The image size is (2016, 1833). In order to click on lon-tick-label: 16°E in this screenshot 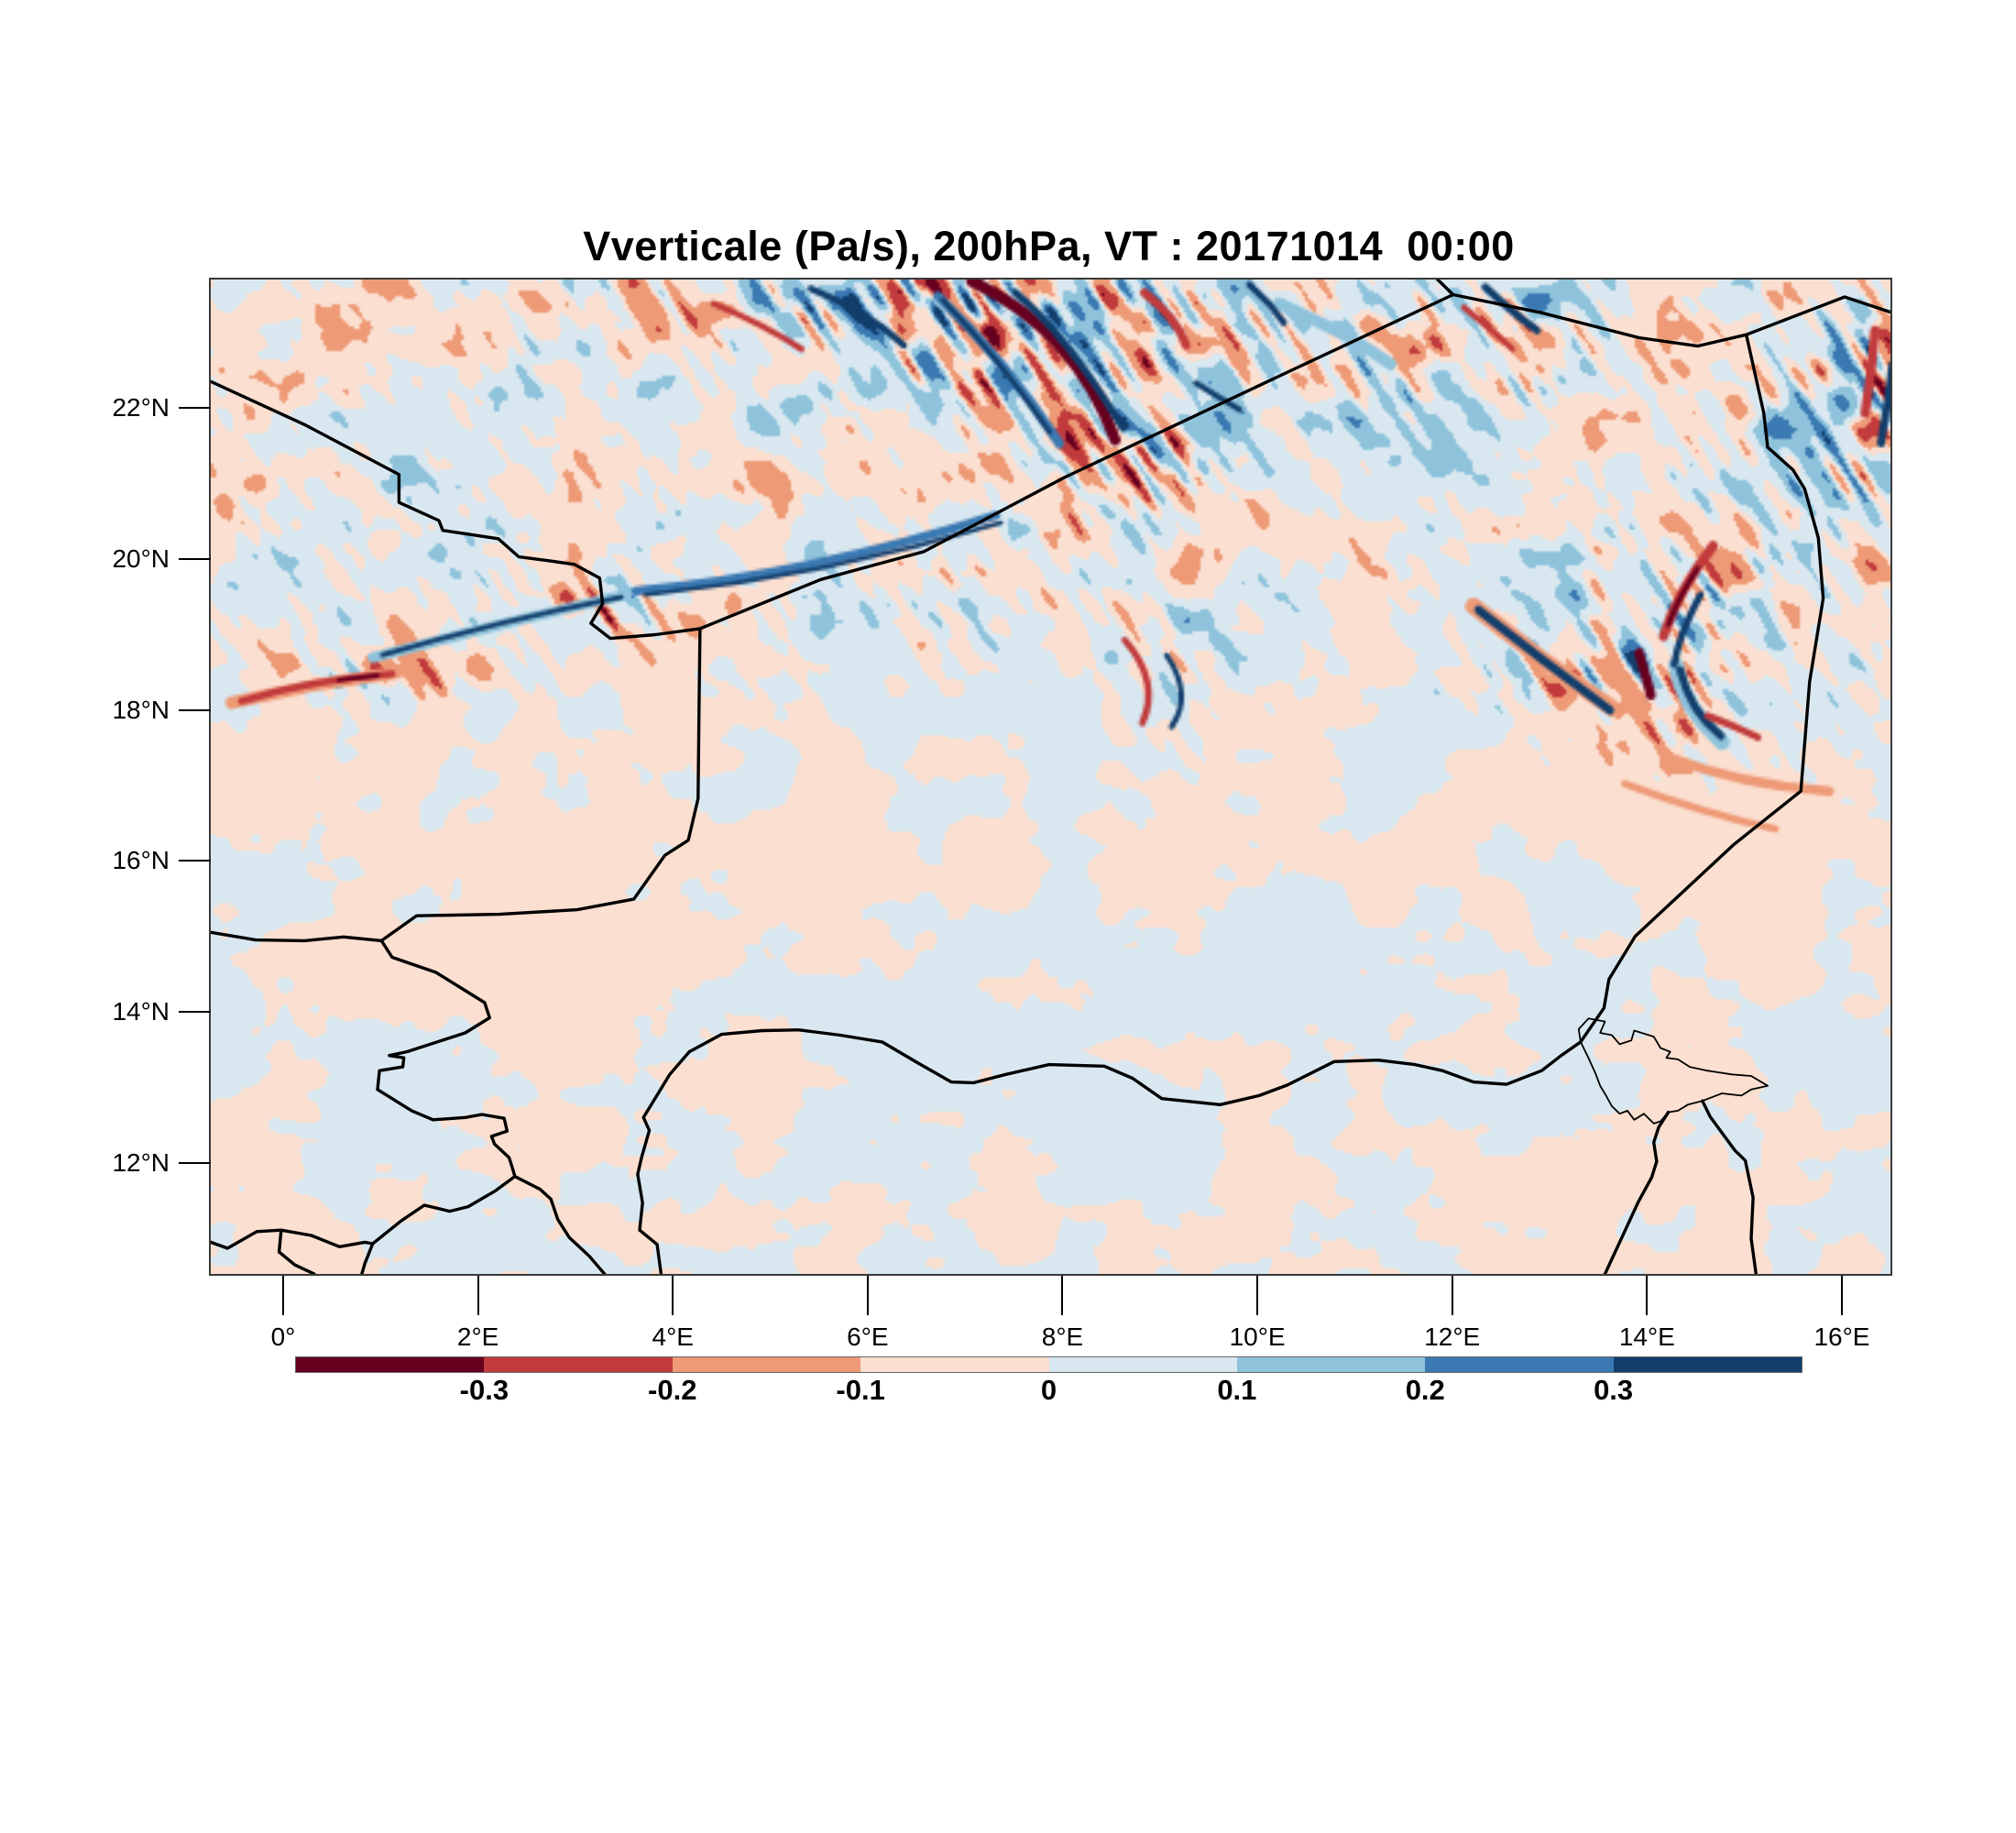, I will do `click(1841, 1337)`.